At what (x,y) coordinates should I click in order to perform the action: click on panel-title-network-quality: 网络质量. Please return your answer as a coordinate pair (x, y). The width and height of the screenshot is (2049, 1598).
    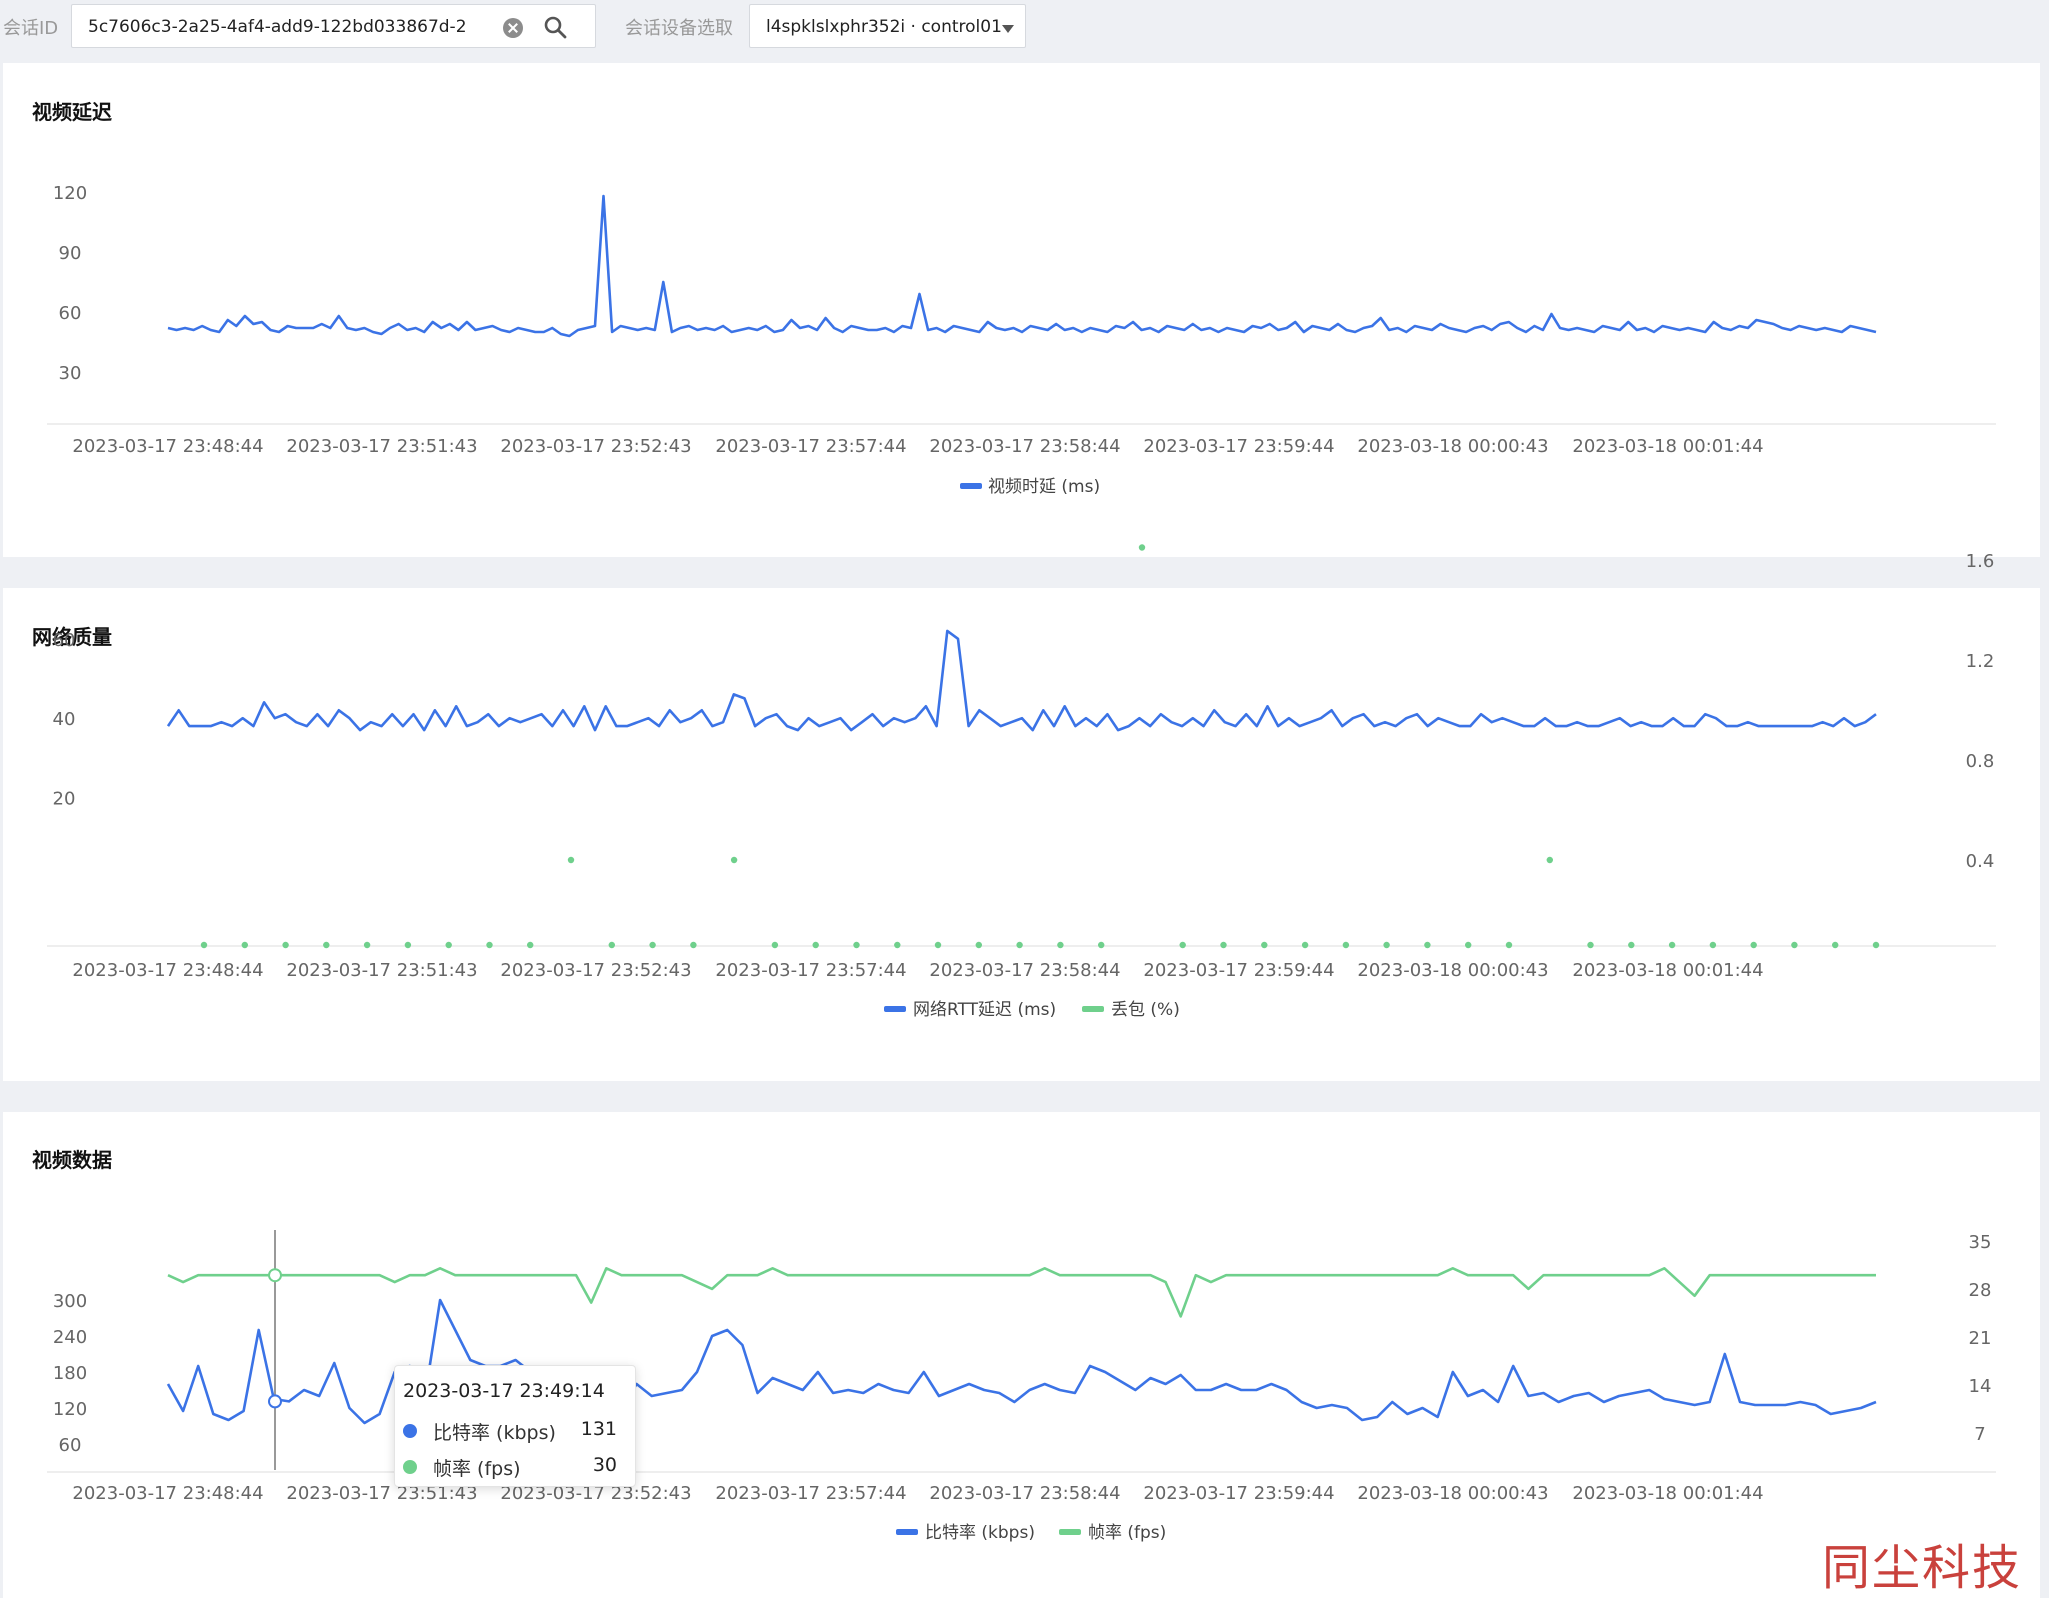
    Looking at the image, I should click on (72, 637).